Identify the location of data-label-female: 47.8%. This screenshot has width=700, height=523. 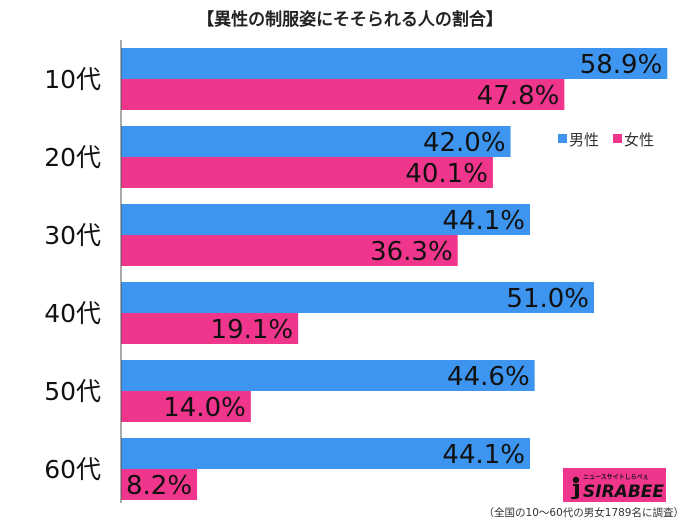
(518, 96).